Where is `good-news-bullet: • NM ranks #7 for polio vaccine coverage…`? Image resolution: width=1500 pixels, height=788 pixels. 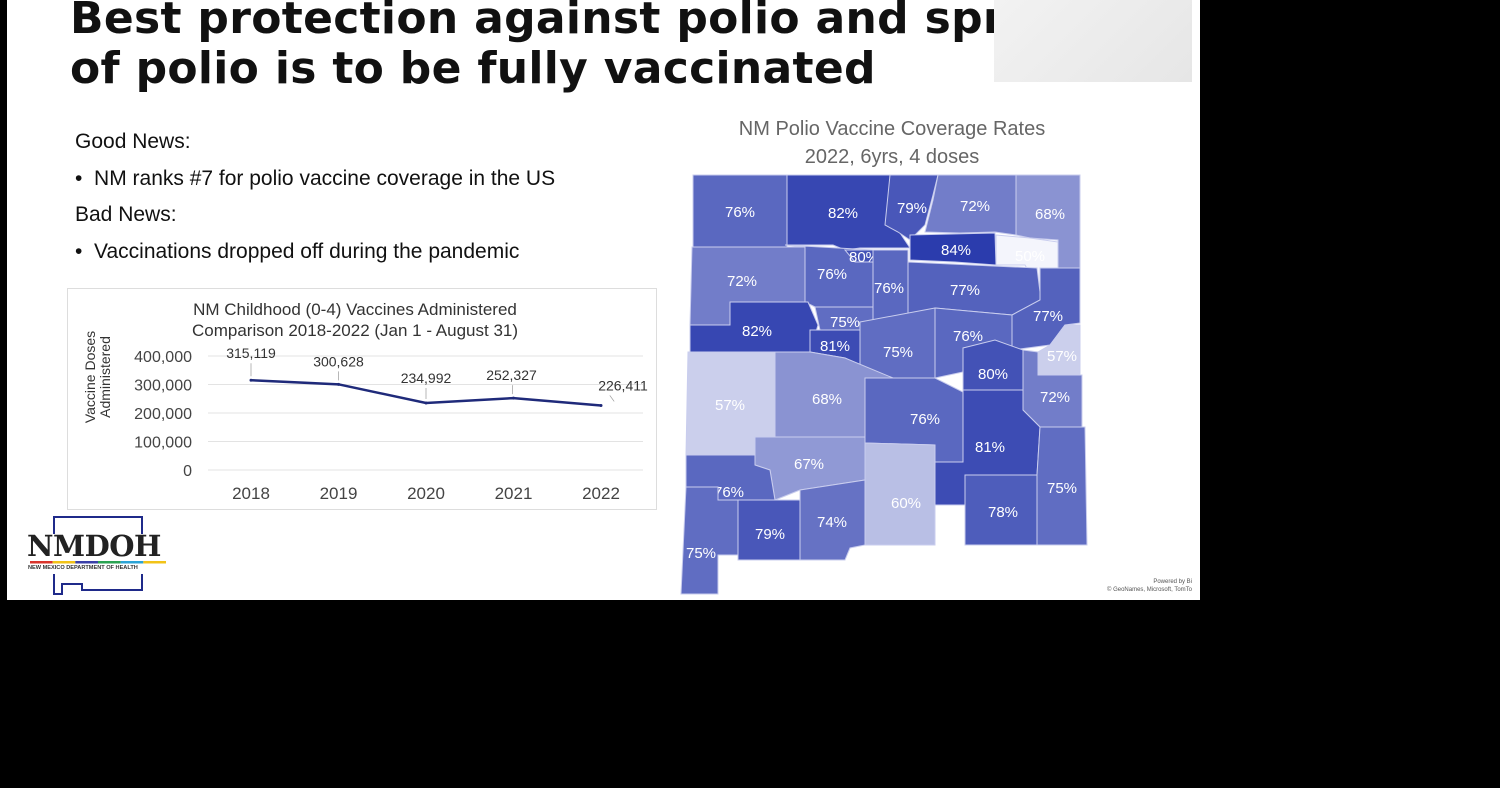
good-news-bullet: • NM ranks #7 for polio vaccine coverage… is located at coordinates (315, 179).